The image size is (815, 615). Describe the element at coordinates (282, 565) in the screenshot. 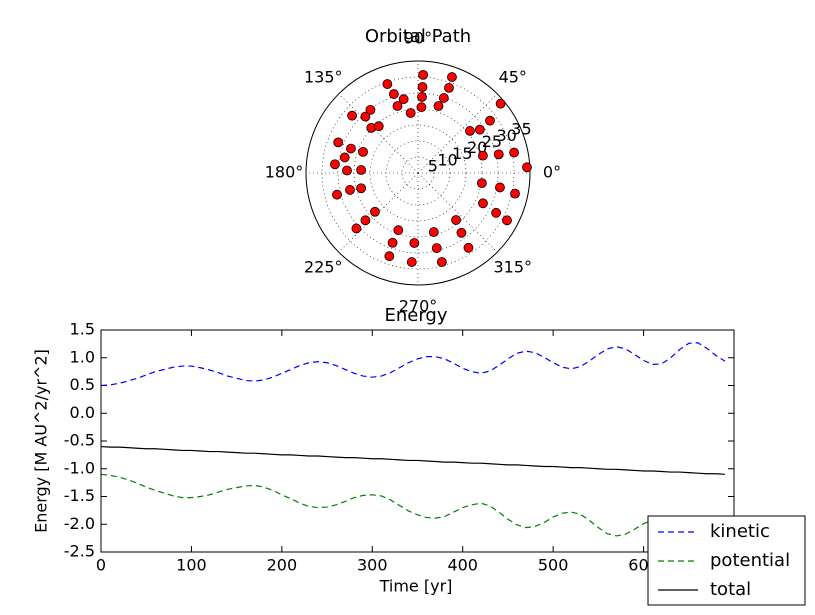

I see `x-tick-label: 200` at that location.